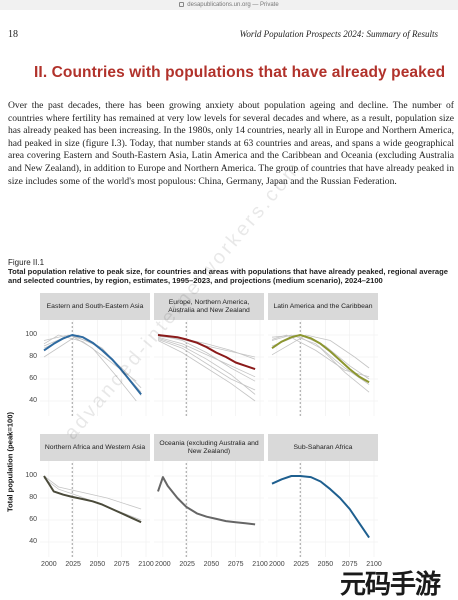 The width and height of the screenshot is (458, 600). What do you see at coordinates (13, 34) in the screenshot?
I see `page-number: 18` at bounding box center [13, 34].